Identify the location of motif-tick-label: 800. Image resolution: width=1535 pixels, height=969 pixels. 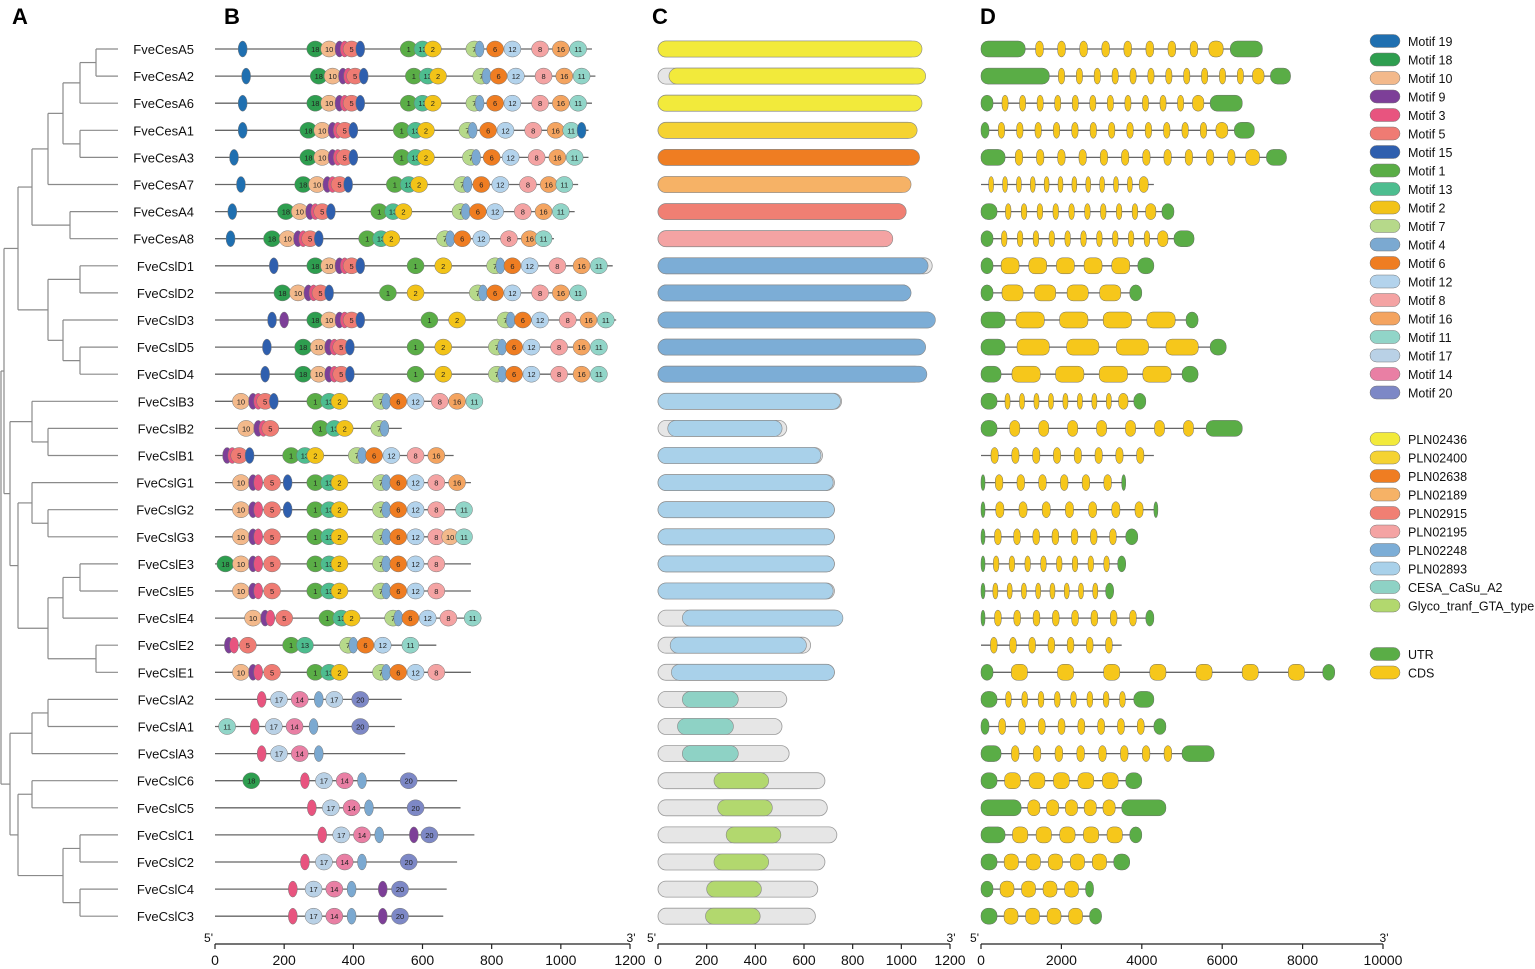
(492, 960).